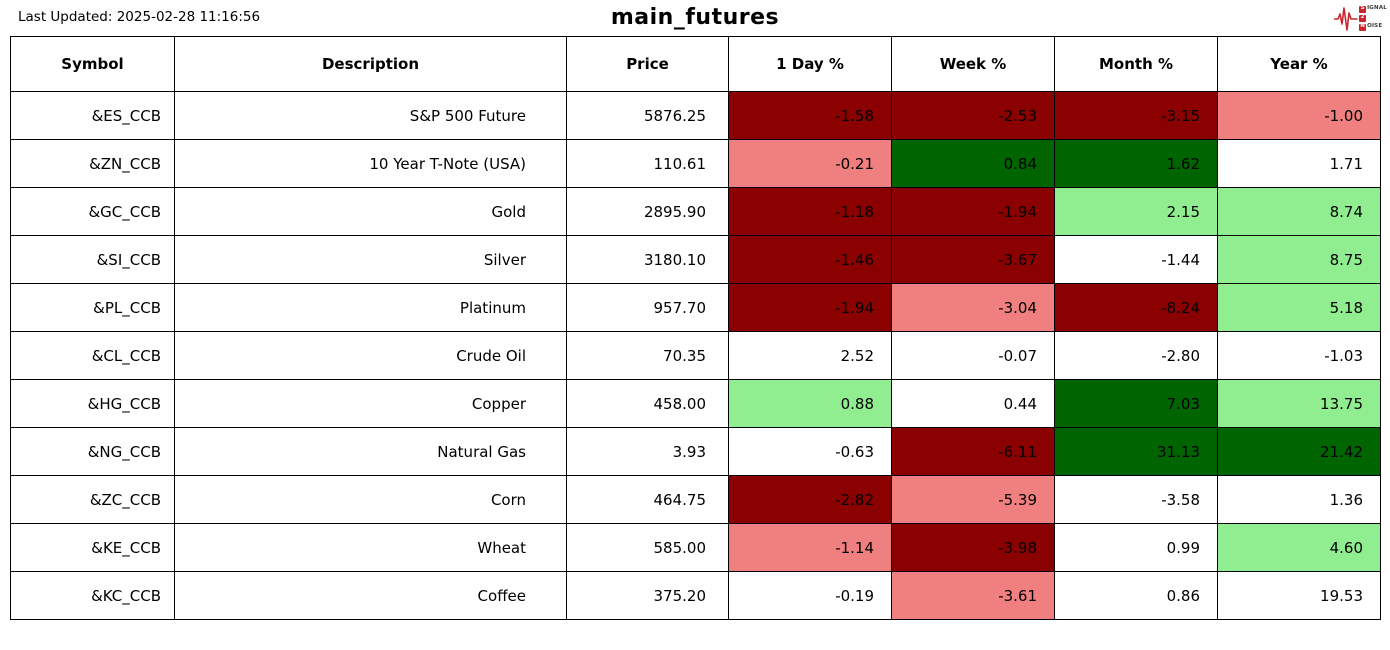 Image resolution: width=1390 pixels, height=650 pixels. What do you see at coordinates (1299, 355) in the screenshot?
I see `cell-year-pct: -1.03` at bounding box center [1299, 355].